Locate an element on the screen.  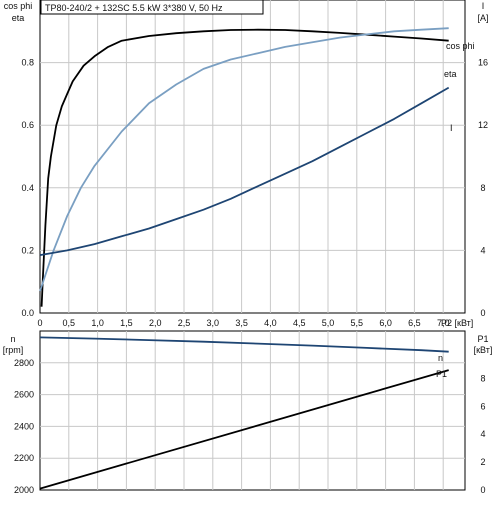
left-axis-title-cos-phi: cos phi is located at coordinates (18, 6).